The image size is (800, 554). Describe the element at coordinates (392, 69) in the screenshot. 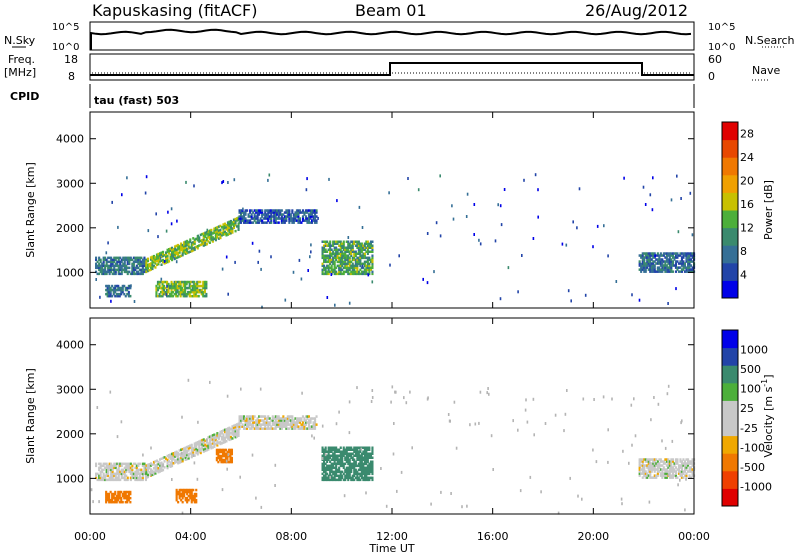

I see `freq-trace` at that location.